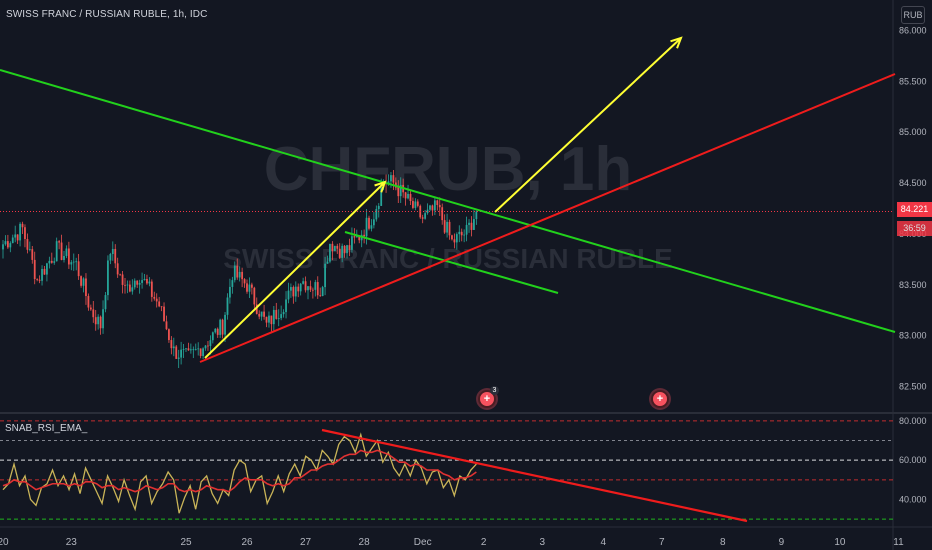 The image size is (932, 550). I want to click on time-tick-label: 3, so click(542, 542).